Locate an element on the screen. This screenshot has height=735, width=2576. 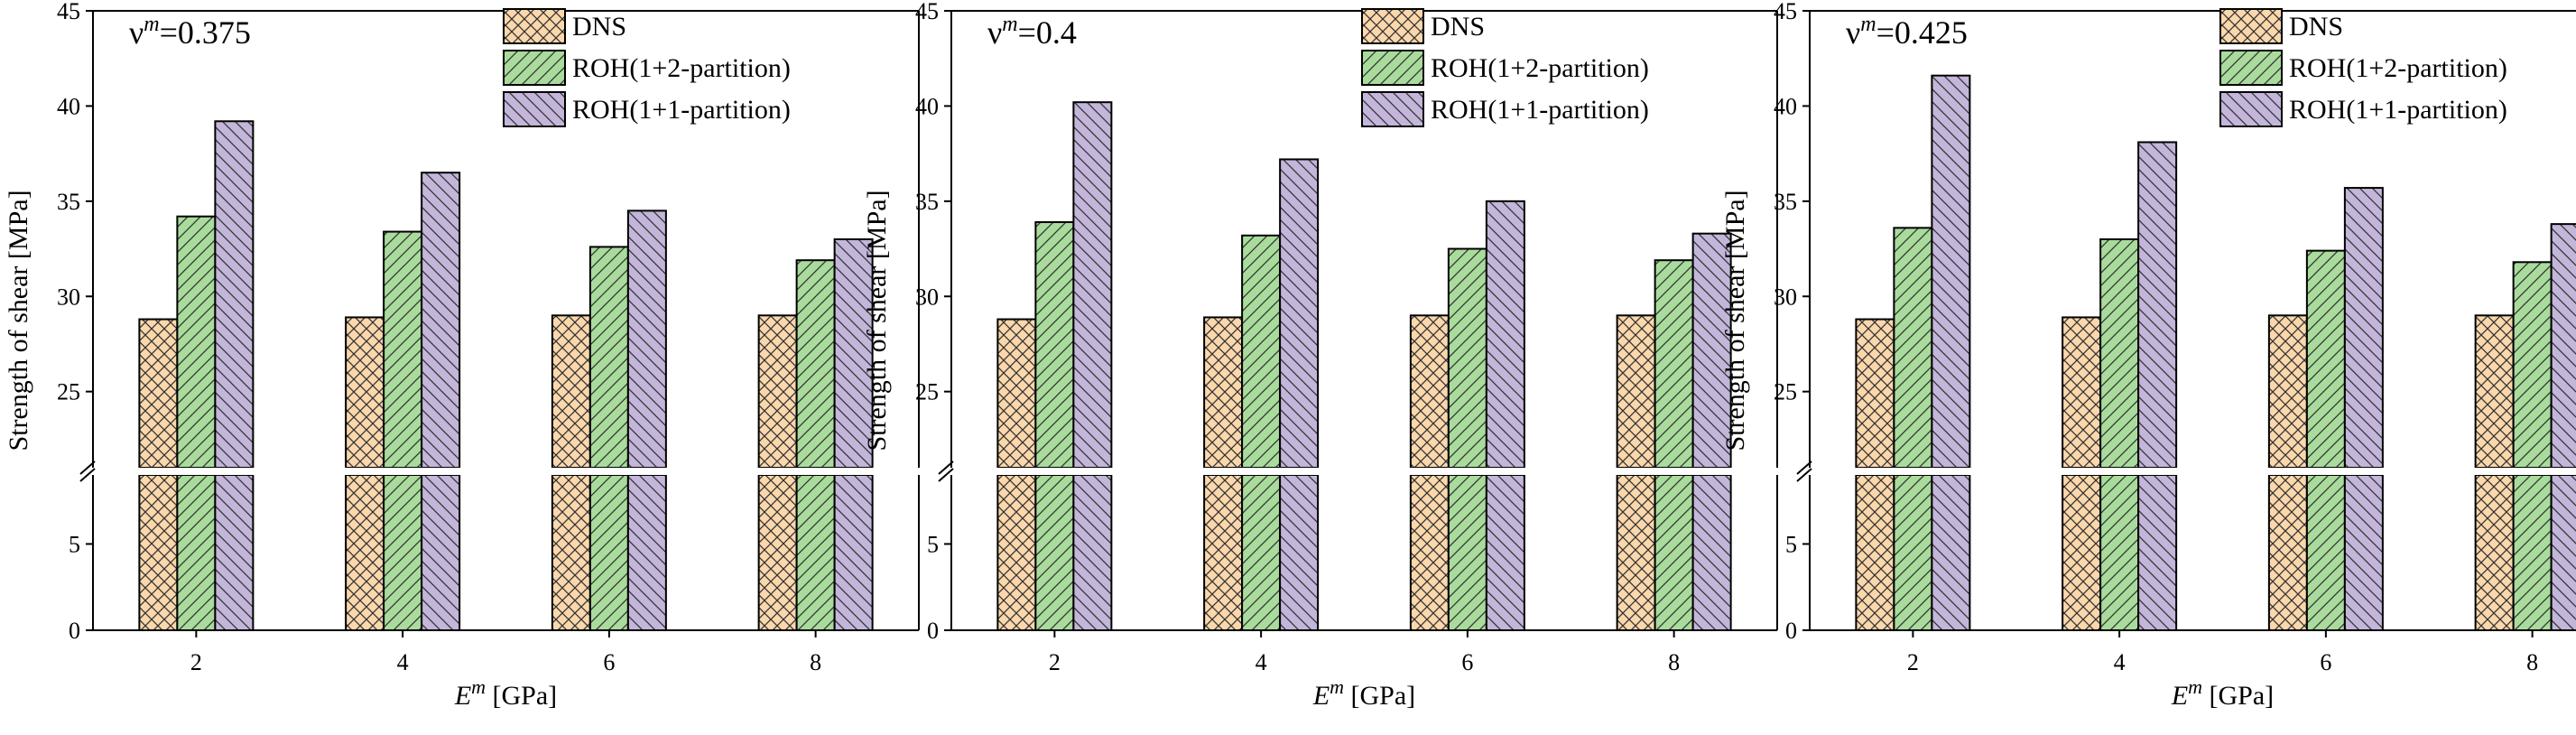
bar-2-6-lower is located at coordinates (608, 552).